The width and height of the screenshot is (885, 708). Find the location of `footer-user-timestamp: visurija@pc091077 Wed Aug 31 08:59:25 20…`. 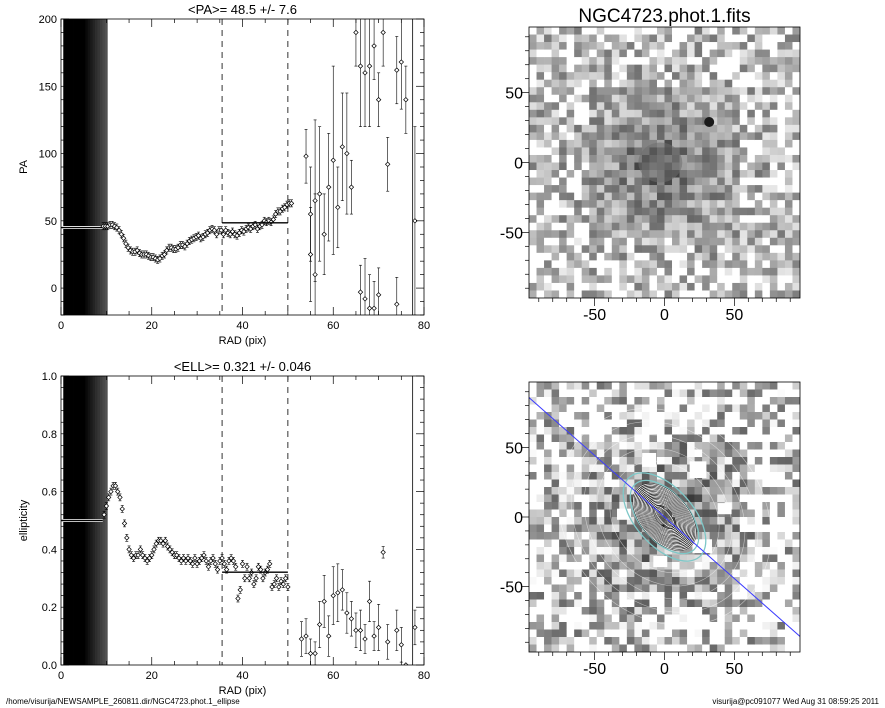

footer-user-timestamp: visurija@pc091077 Wed Aug 31 08:59:25 20… is located at coordinates (795, 701).